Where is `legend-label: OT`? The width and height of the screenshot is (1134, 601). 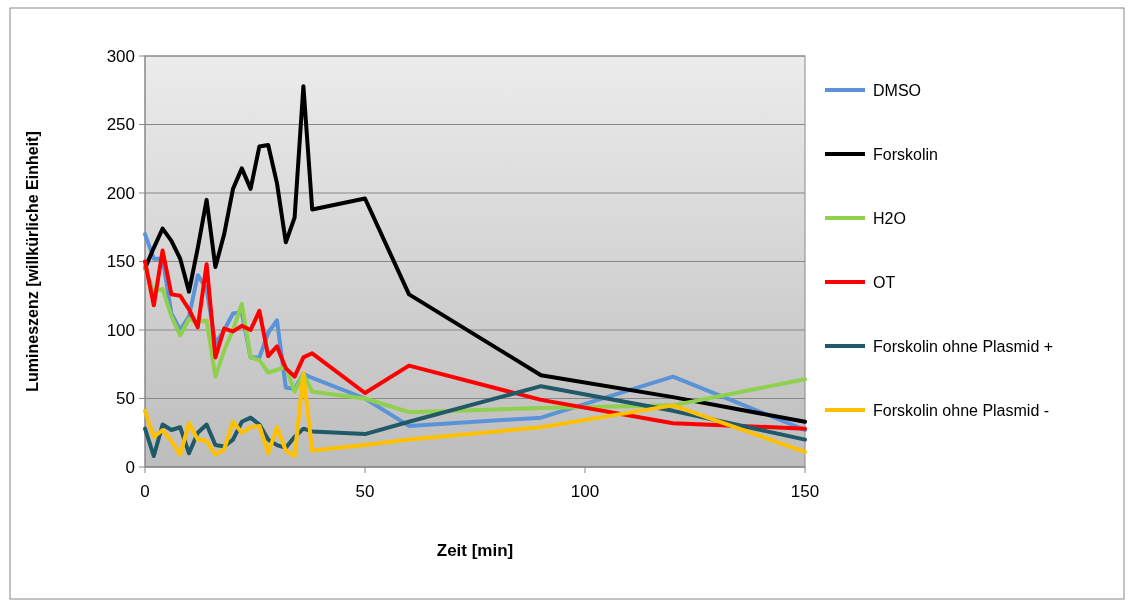
legend-label: OT is located at coordinates (884, 282).